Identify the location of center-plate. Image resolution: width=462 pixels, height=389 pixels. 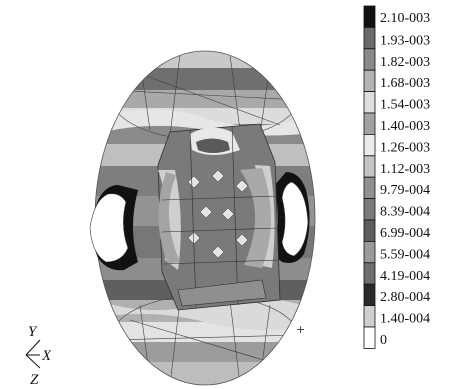
(219, 217).